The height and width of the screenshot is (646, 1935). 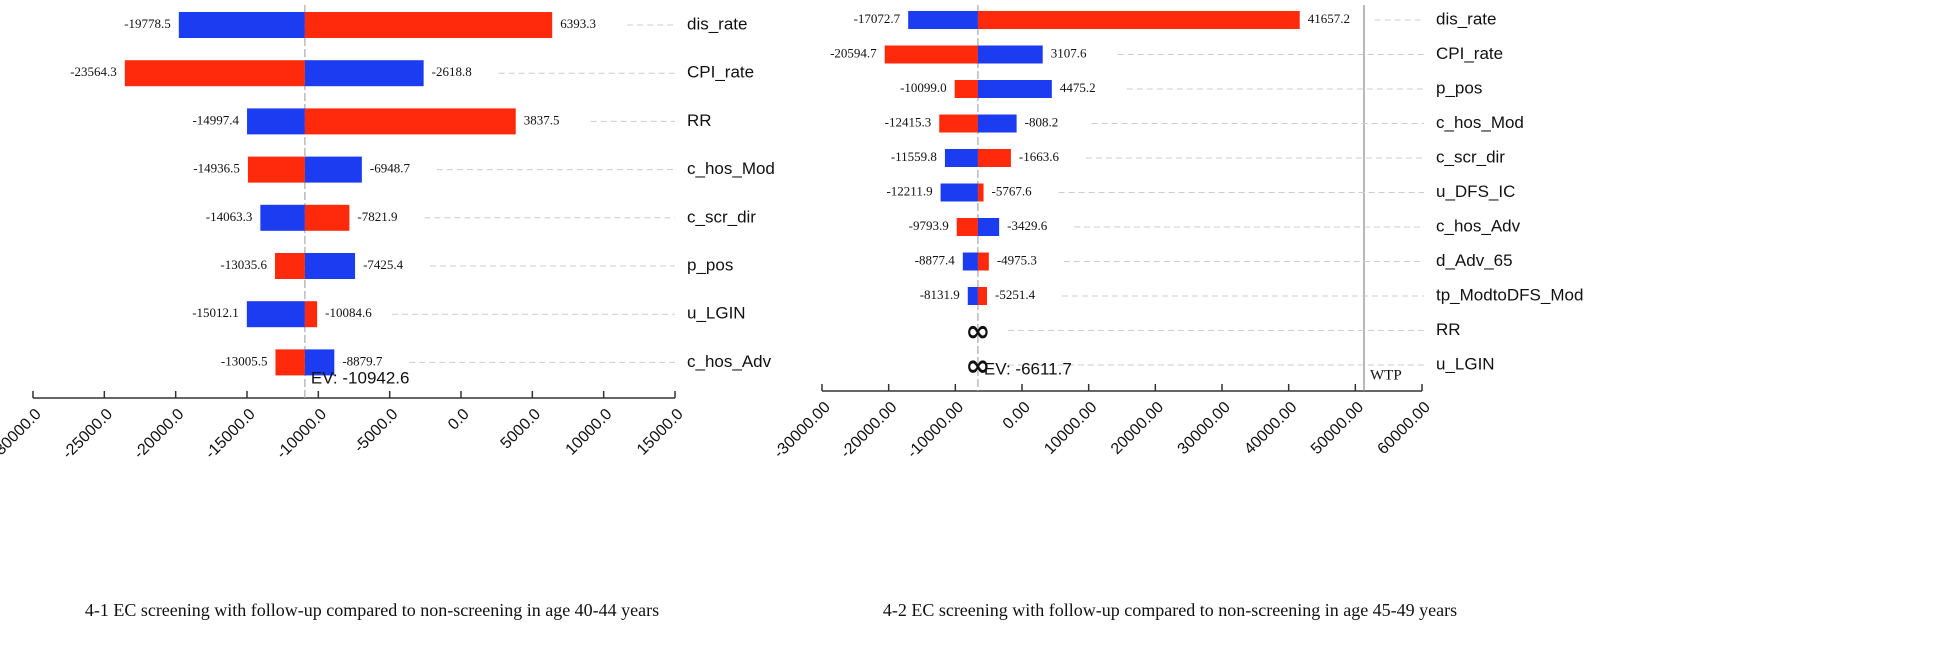 I want to click on wtp-label: WTP, so click(x=1386, y=375).